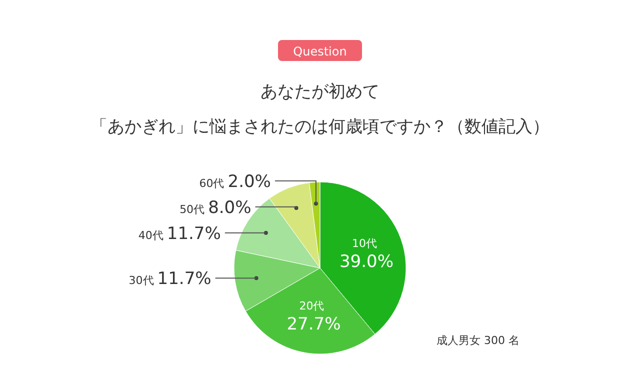 The image size is (640, 391). What do you see at coordinates (230, 208) in the screenshot?
I see `data-label: 8.0%` at bounding box center [230, 208].